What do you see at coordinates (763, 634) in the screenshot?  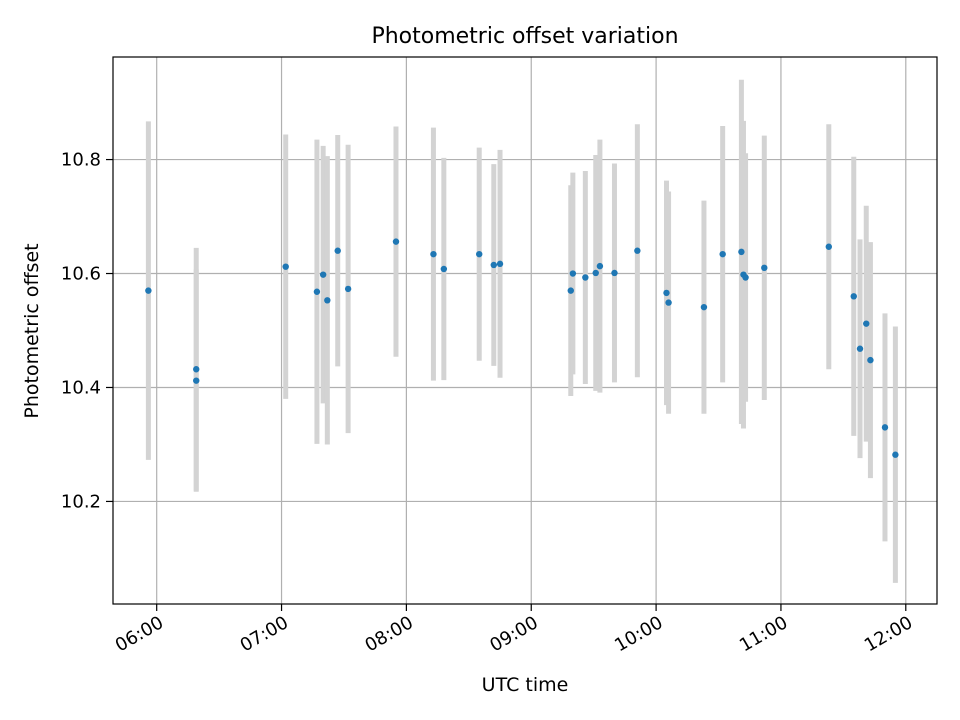 I see `x-tick-label: 11:00` at bounding box center [763, 634].